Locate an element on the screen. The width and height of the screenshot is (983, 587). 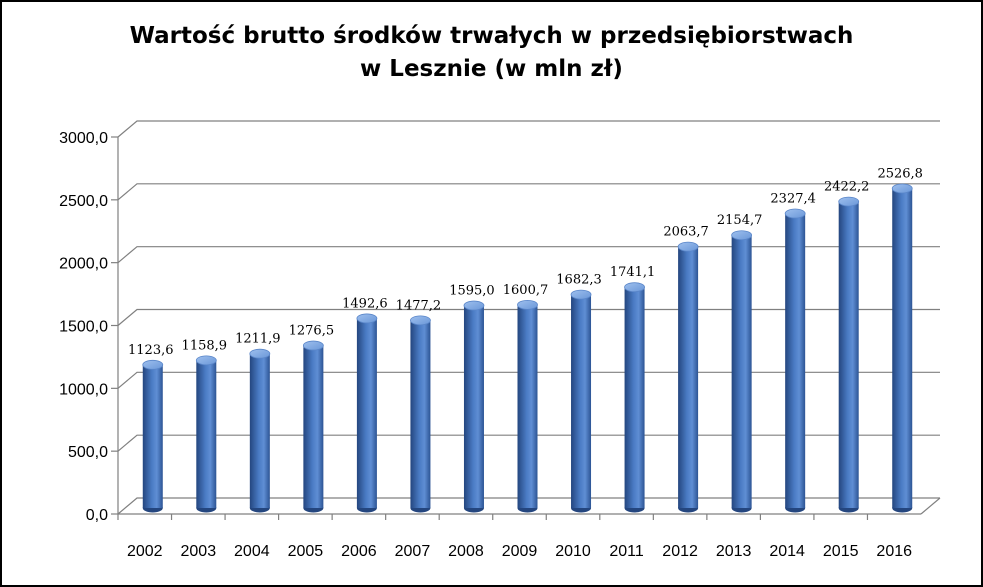
y-tick-label: 1000,0 is located at coordinates (83, 389).